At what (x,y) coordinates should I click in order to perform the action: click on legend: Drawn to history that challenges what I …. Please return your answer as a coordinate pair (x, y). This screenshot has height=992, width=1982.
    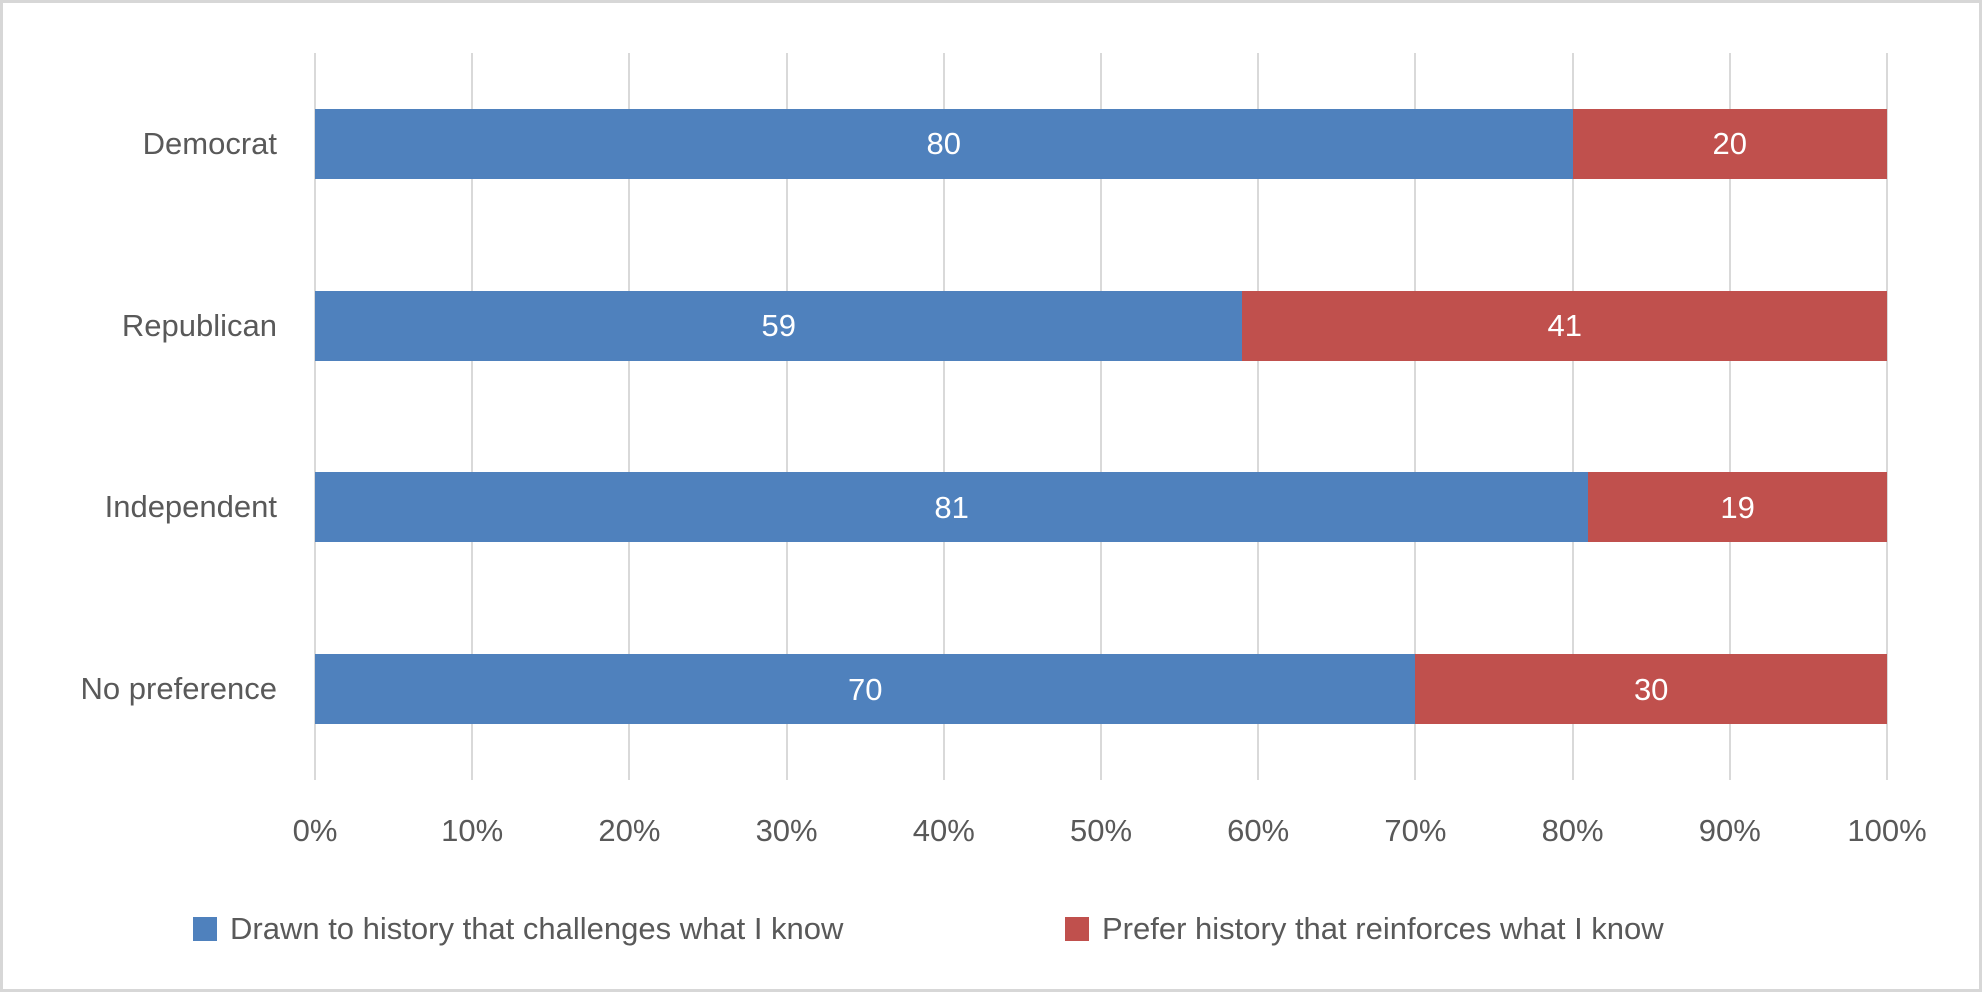
    Looking at the image, I should click on (992, 929).